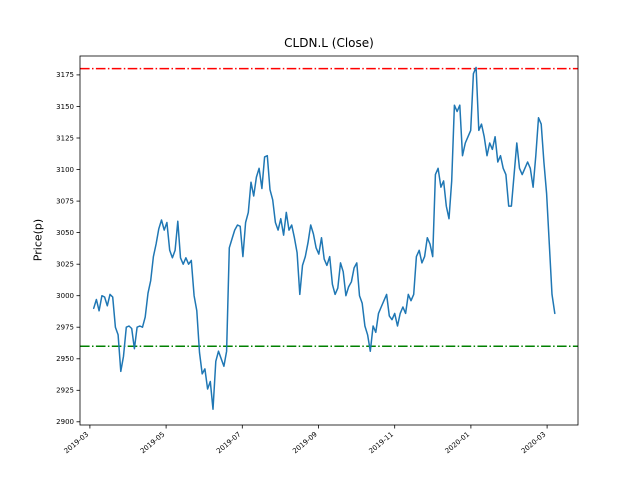  What do you see at coordinates (381, 442) in the screenshot?
I see `x-tick-label: 2019-11` at bounding box center [381, 442].